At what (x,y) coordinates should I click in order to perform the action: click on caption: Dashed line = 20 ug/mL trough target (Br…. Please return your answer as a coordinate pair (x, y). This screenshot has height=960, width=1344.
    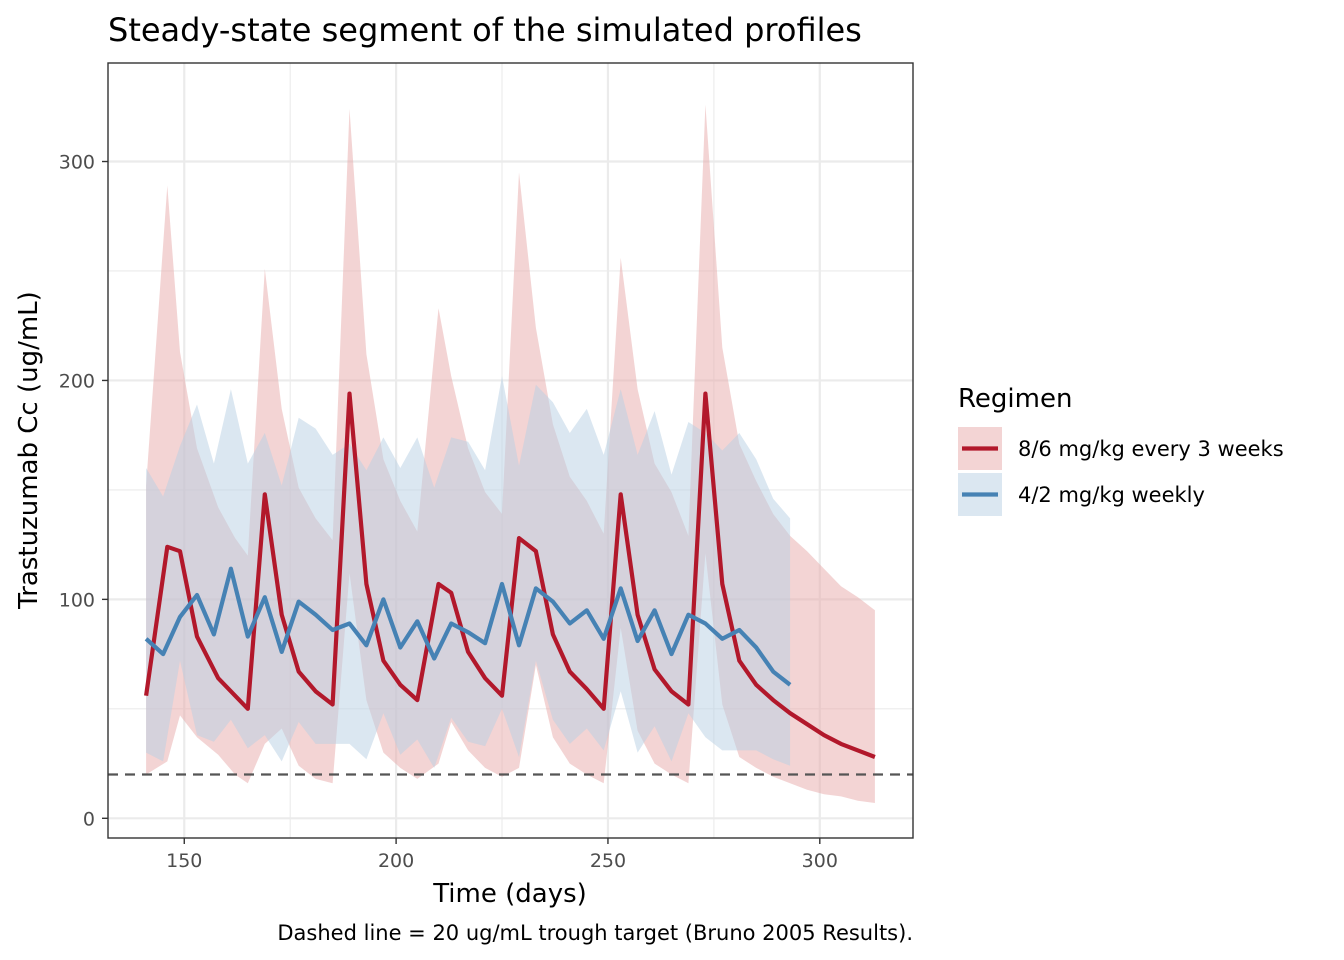
    Looking at the image, I should click on (595, 933).